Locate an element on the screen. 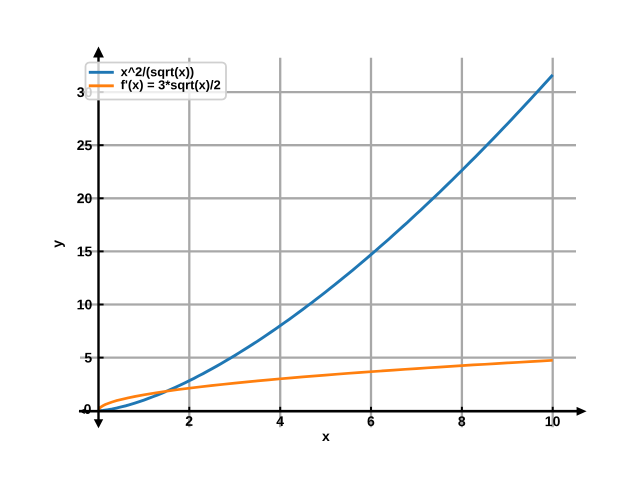 The image size is (640, 480). svg-text: 2 is located at coordinates (189, 421).